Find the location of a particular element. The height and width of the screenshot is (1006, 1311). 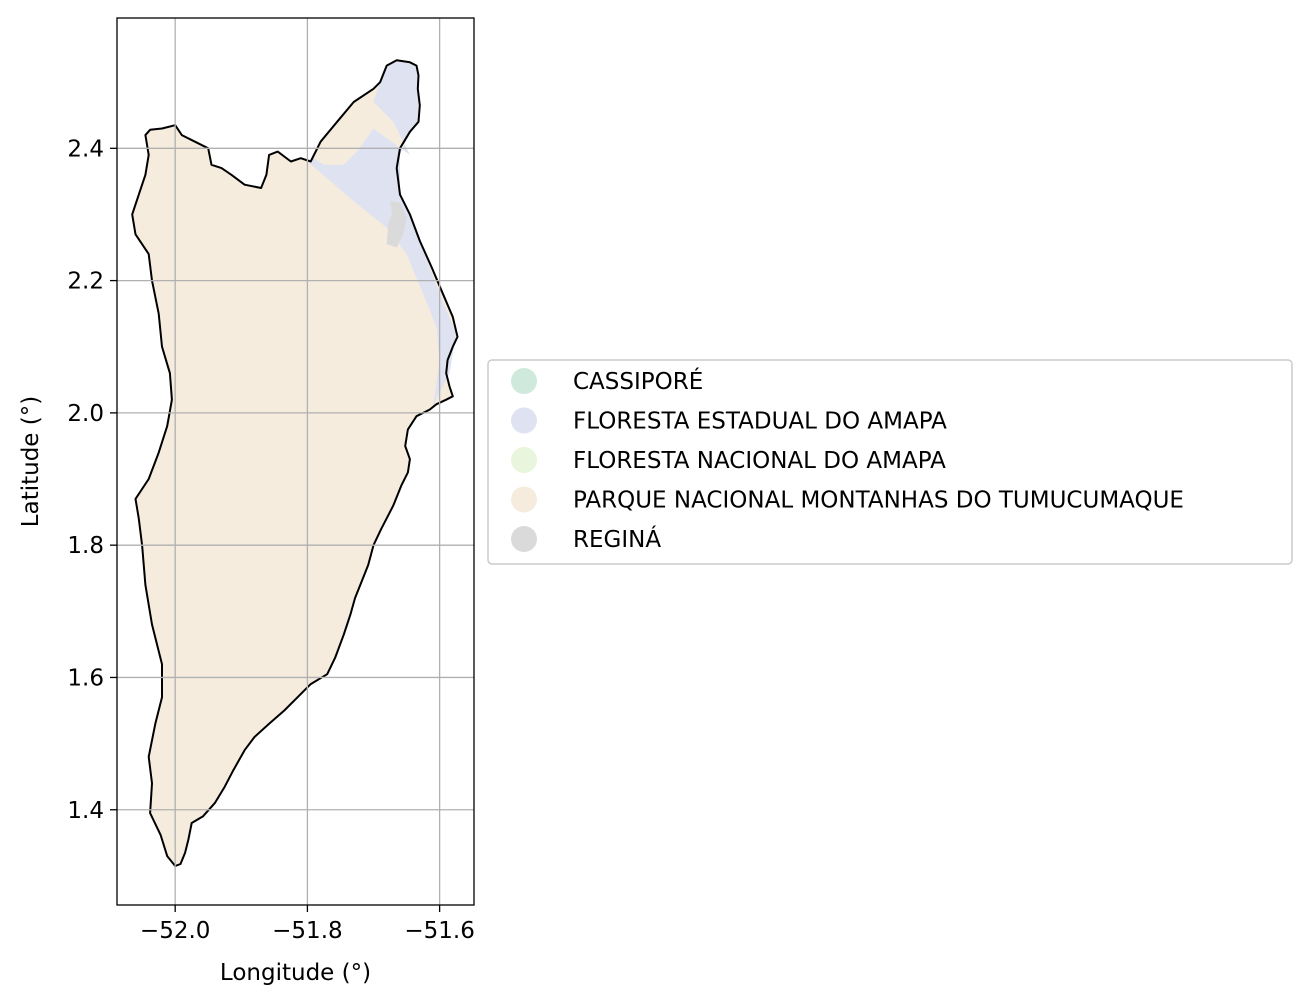

legend-label: CASSIPORÉ is located at coordinates (638, 381).